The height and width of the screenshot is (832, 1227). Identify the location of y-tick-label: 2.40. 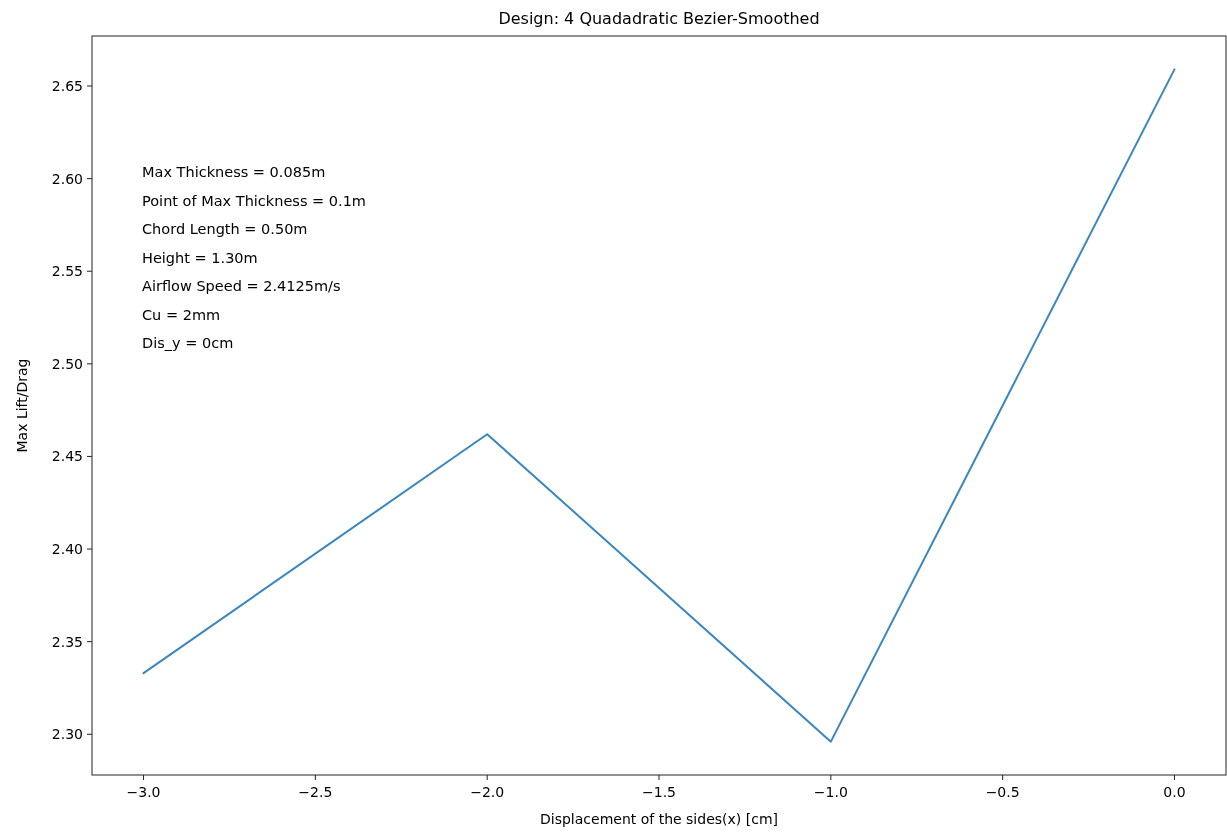
(67, 549).